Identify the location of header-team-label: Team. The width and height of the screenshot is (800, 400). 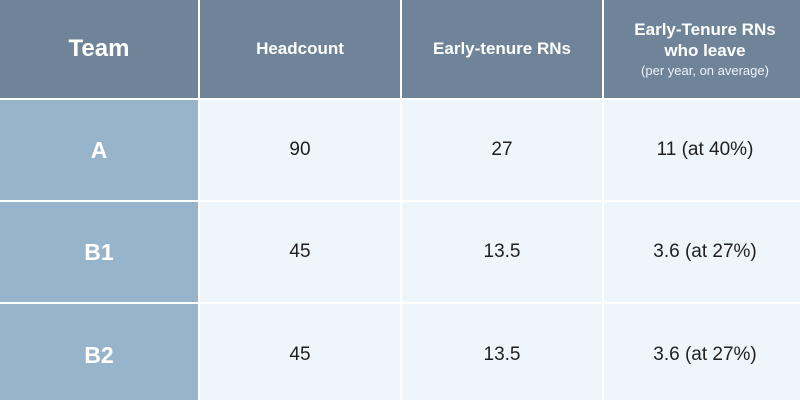
(99, 48).